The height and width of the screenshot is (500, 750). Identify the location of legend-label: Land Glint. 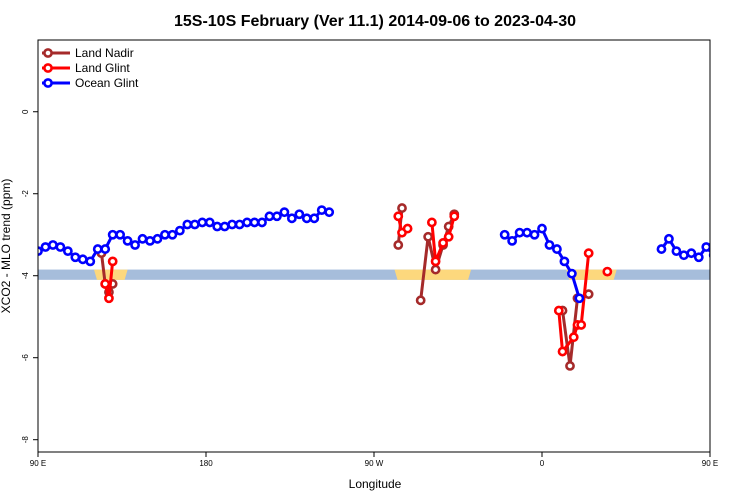
(102, 68).